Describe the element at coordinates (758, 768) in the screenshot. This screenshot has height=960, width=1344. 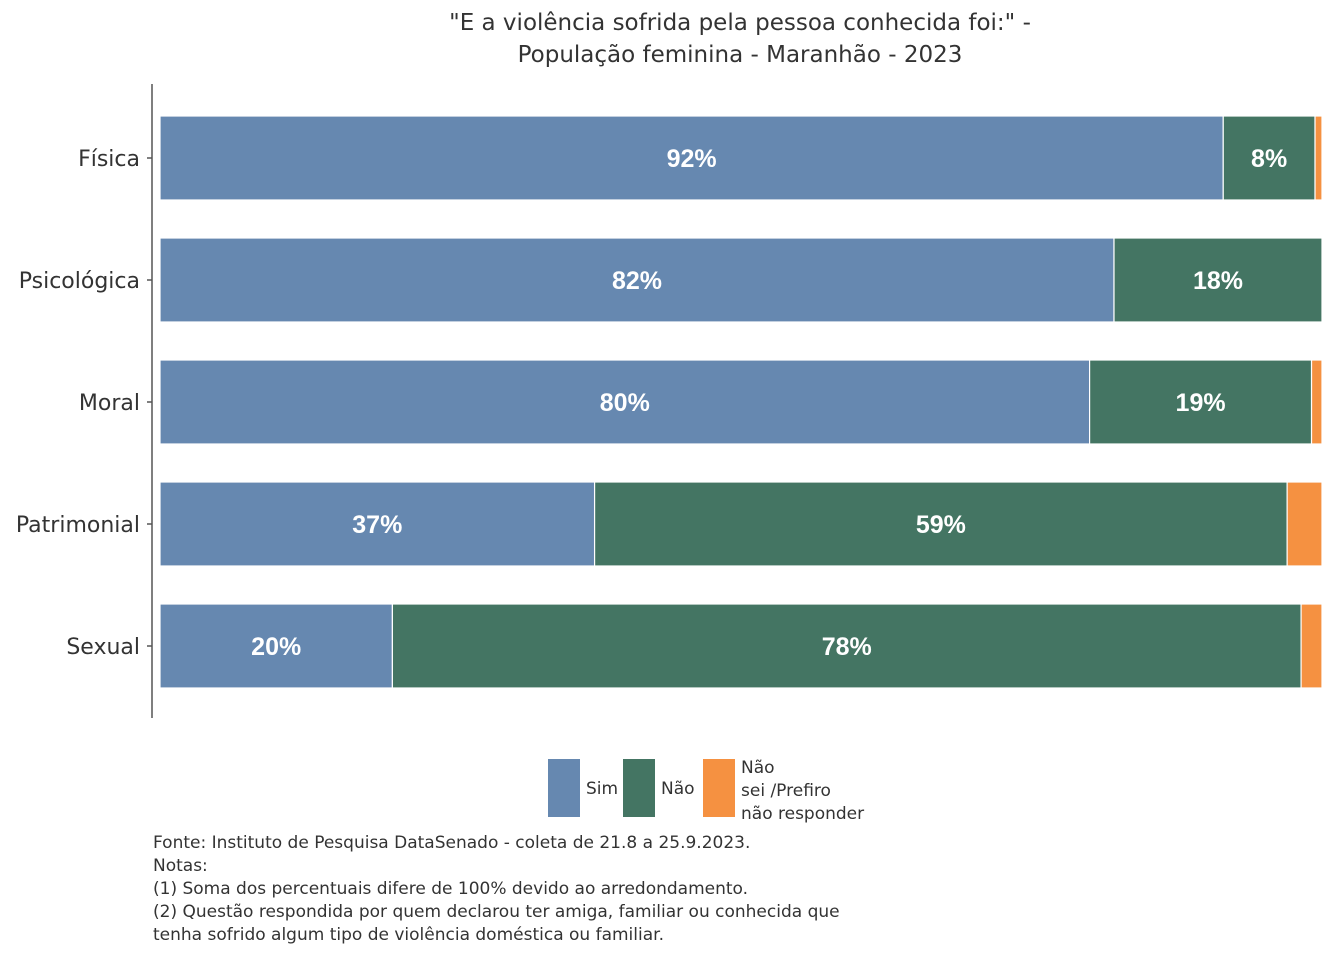
I see `legend-label-2-line-0: Não` at that location.